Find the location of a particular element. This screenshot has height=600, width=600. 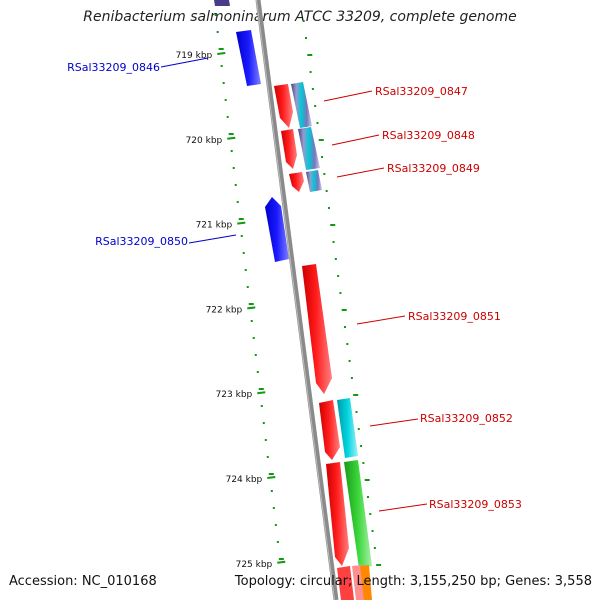

label-RSal33209_0847: RSal33209_0847 is located at coordinates (421, 91).